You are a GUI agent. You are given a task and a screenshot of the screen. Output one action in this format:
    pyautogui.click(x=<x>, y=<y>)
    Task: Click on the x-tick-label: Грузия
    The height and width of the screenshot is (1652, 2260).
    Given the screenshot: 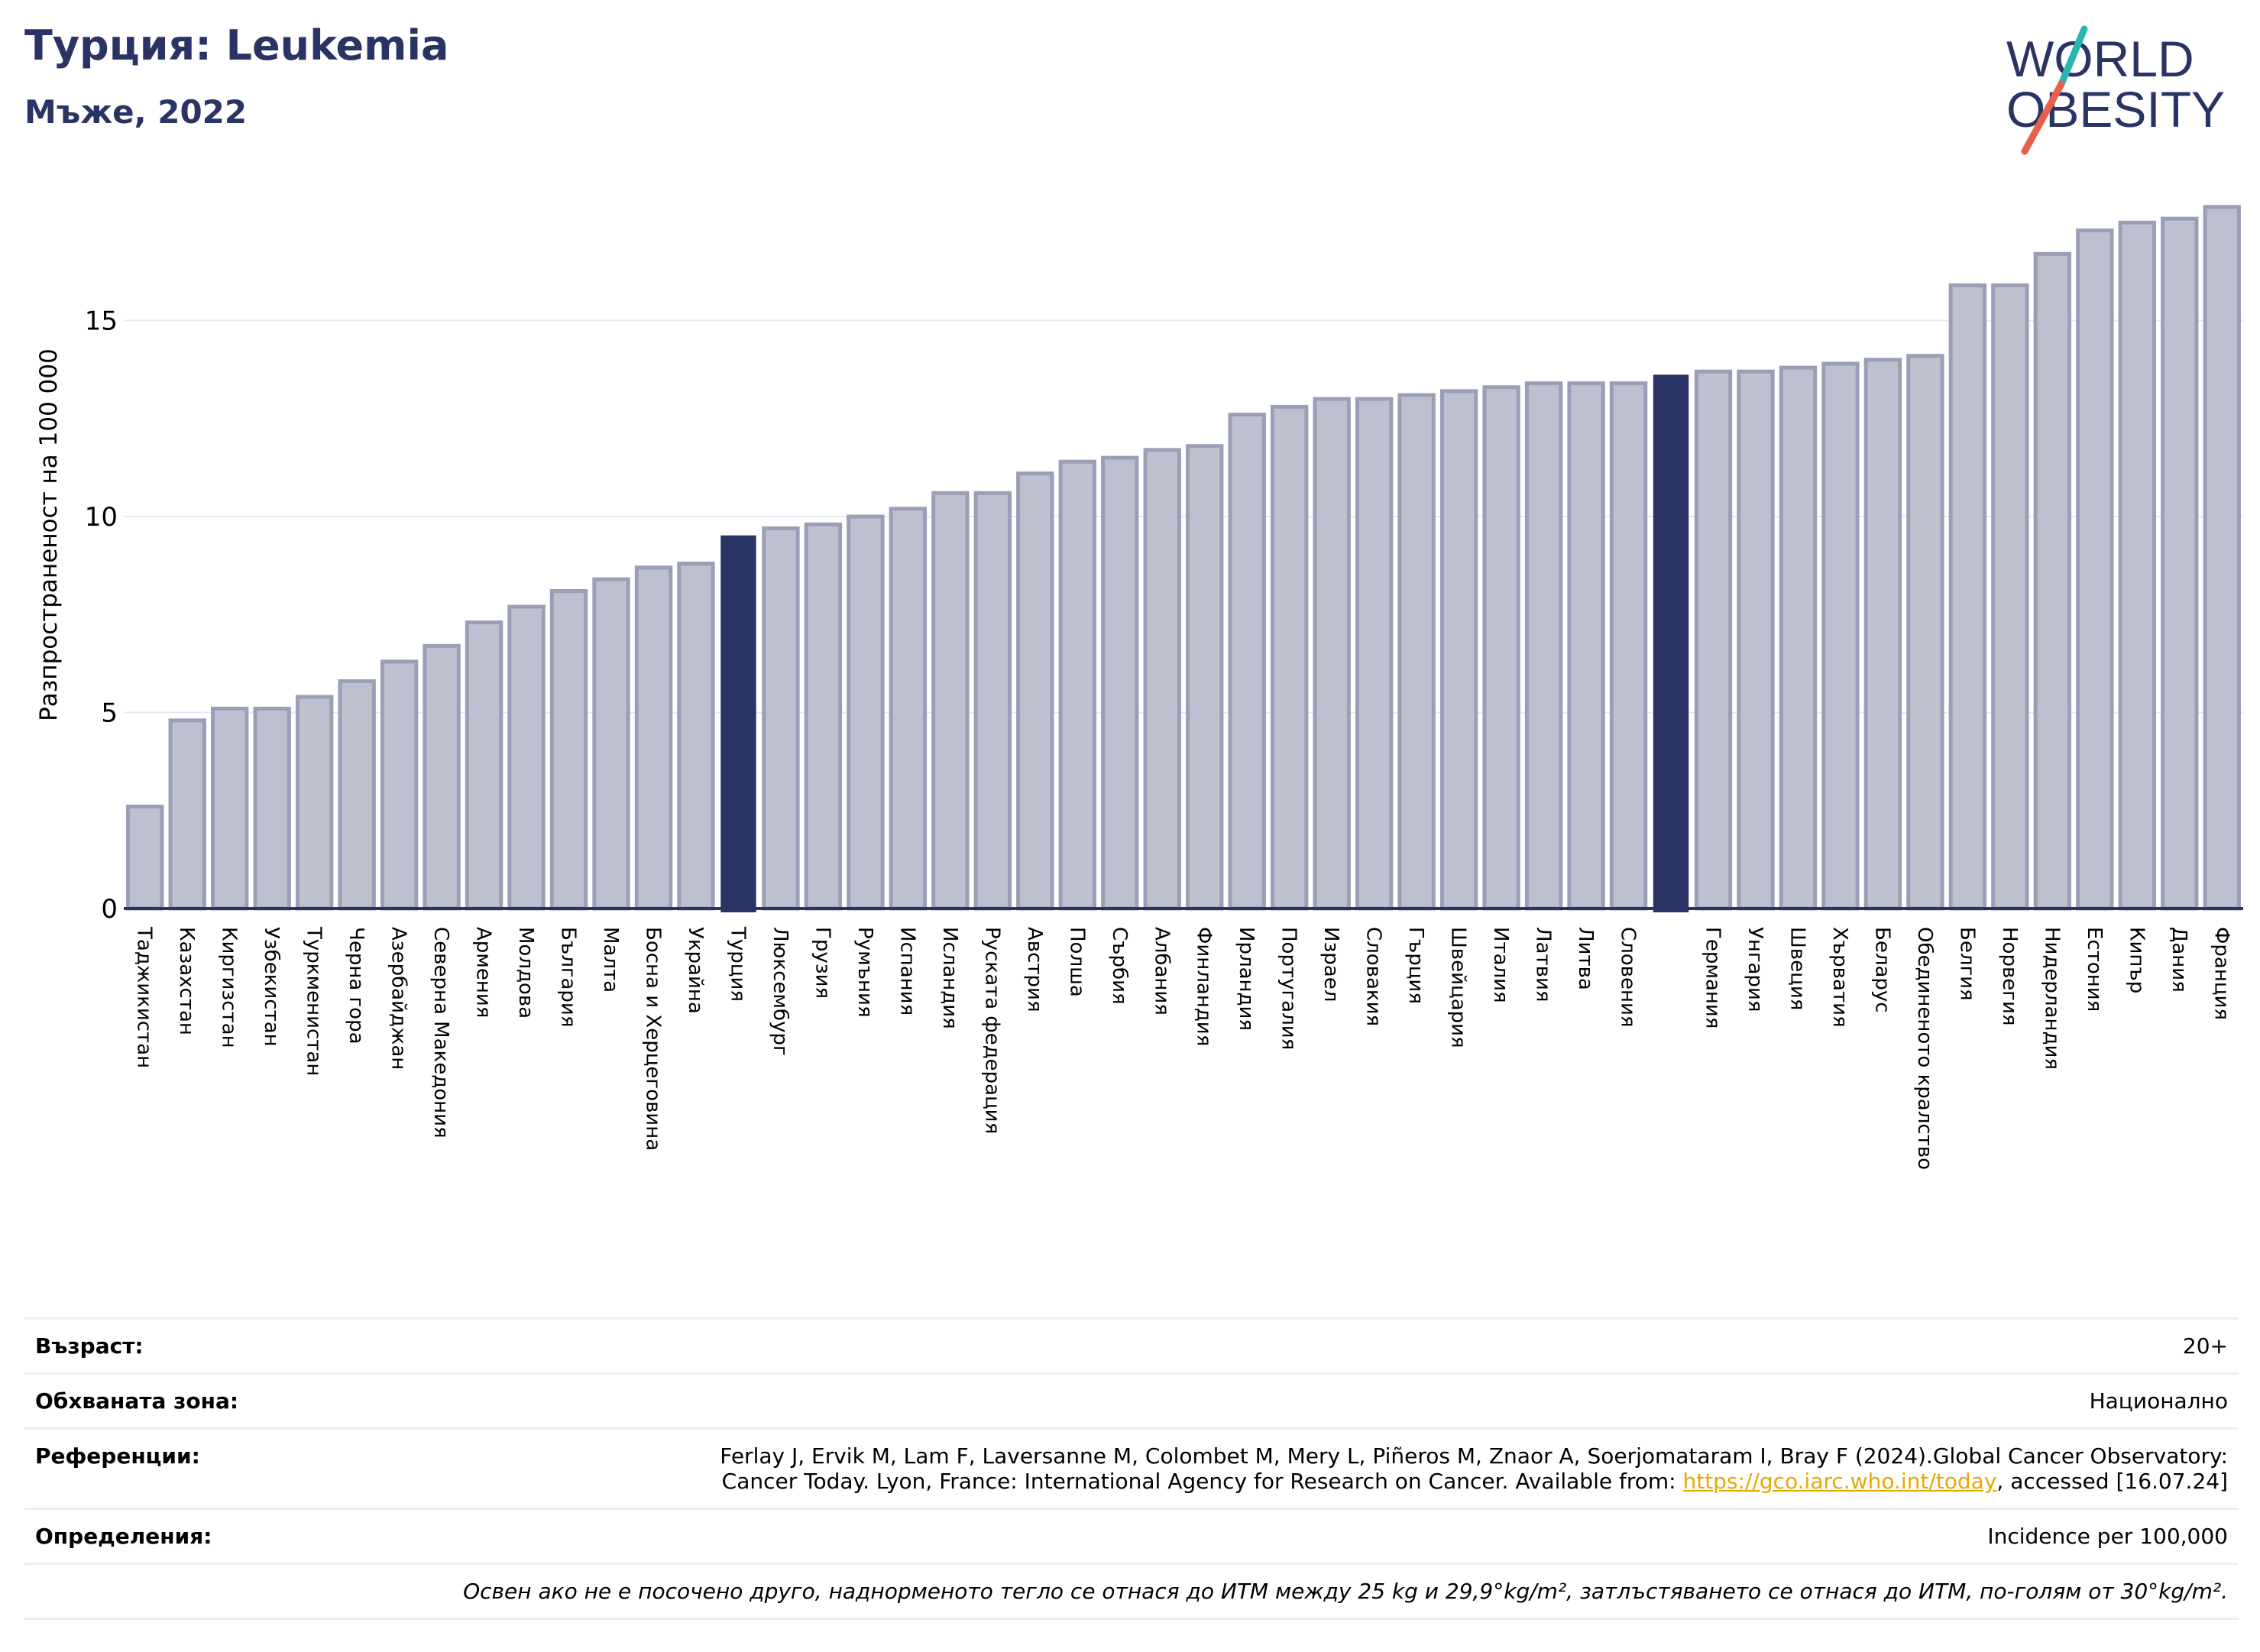 What is the action you would take?
    pyautogui.click(x=822, y=963)
    